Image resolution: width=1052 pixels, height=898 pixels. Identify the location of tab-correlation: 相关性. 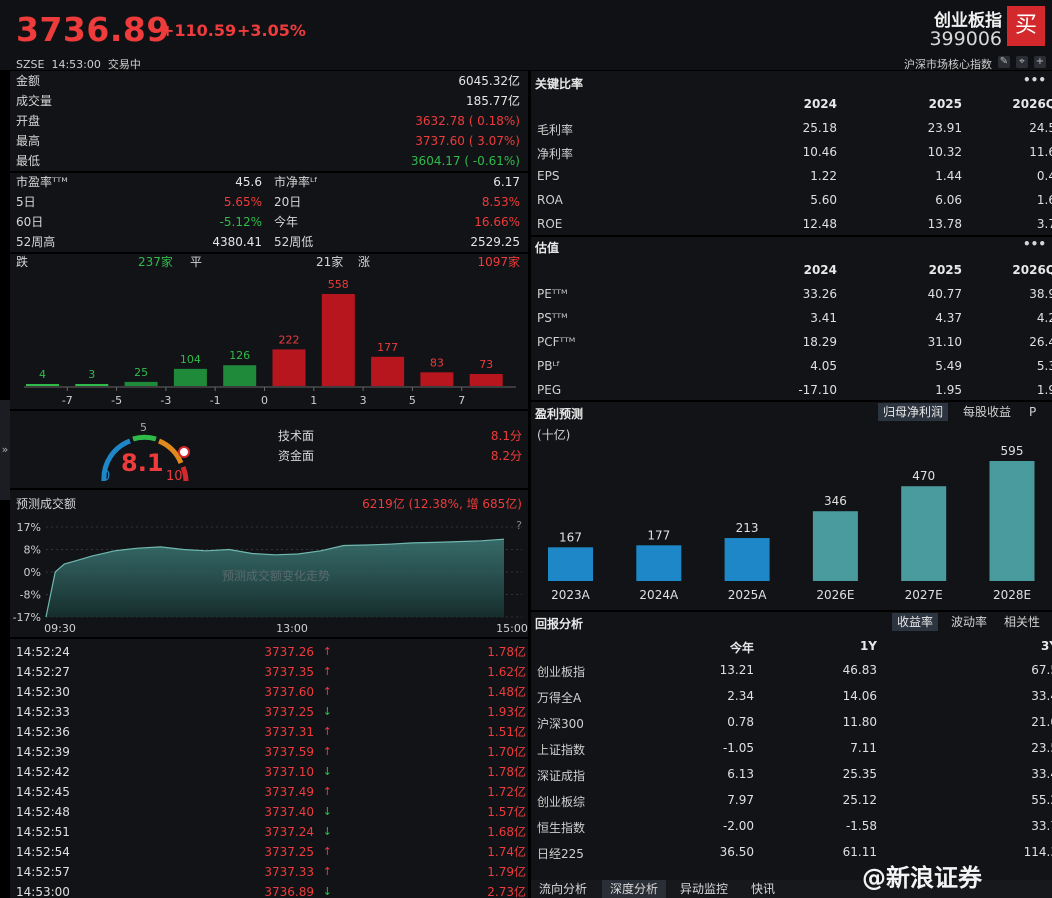
(1022, 622).